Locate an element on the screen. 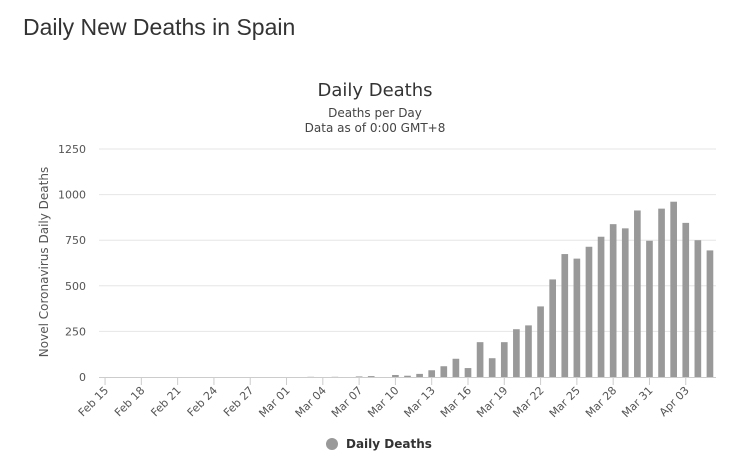 The width and height of the screenshot is (732, 469). x-tick-label: Mar 07 is located at coordinates (347, 402).